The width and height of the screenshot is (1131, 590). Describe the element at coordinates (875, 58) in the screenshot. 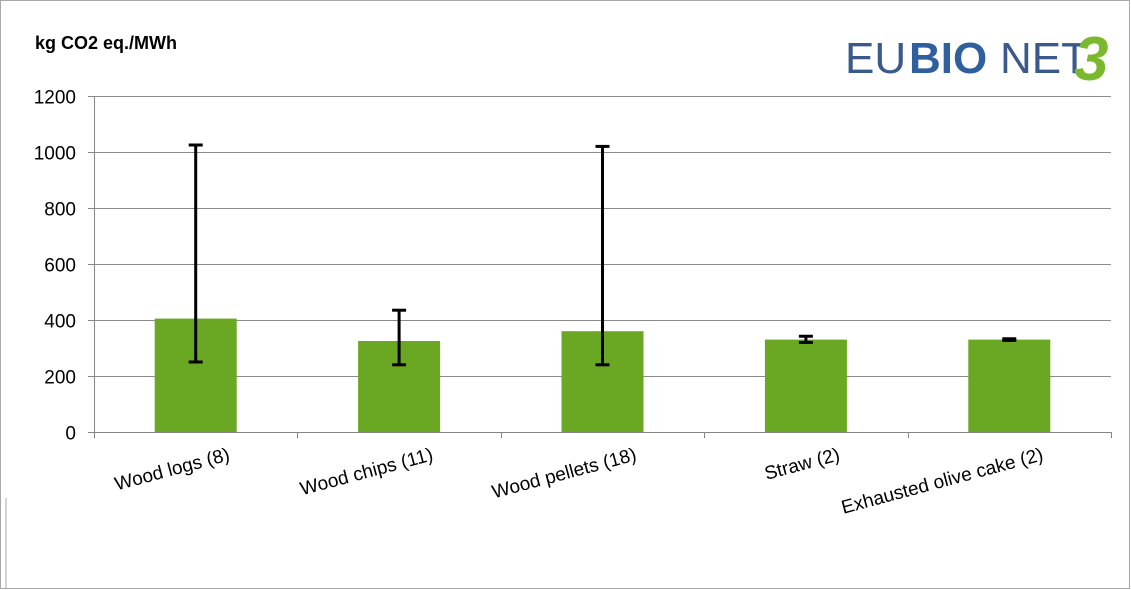

I see `logo-prefix: EU` at that location.